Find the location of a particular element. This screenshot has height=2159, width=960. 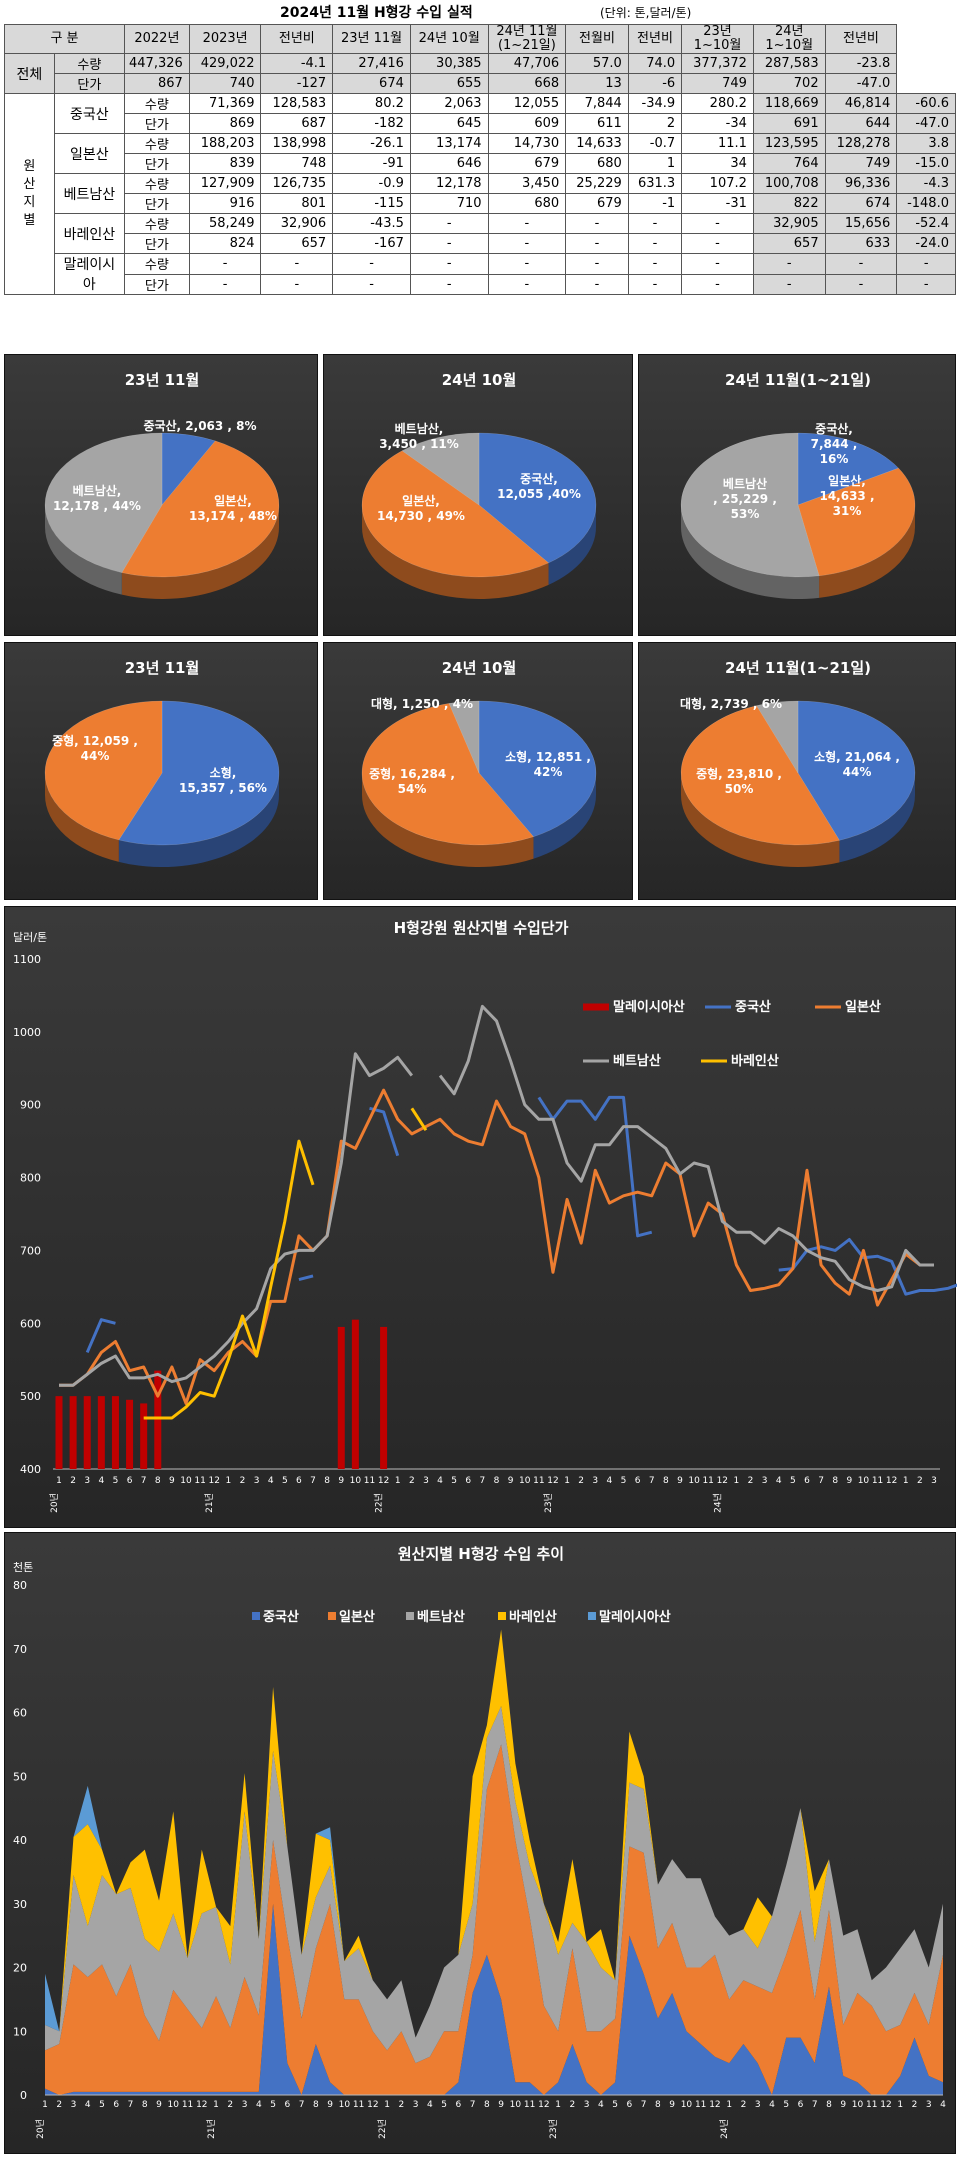

table-cell: 46,814 is located at coordinates (861, 103).